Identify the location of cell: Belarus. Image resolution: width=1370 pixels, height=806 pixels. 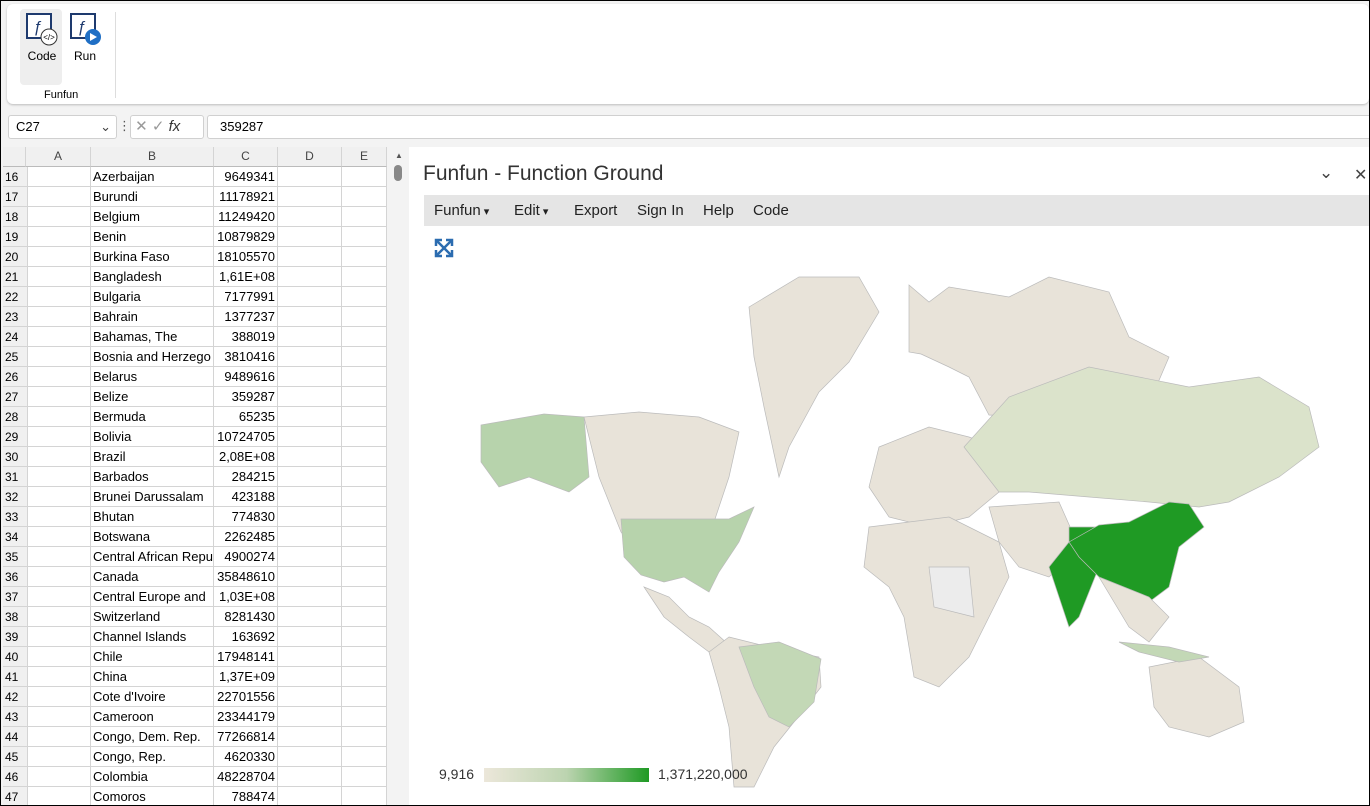
(152, 377).